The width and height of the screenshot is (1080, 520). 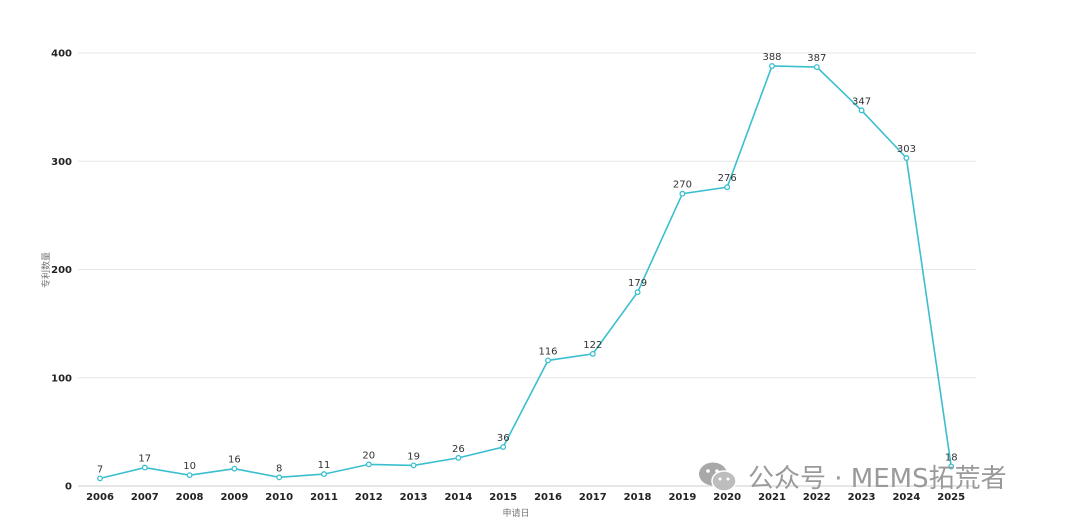 I want to click on x-tick-label: 2013, so click(x=414, y=497).